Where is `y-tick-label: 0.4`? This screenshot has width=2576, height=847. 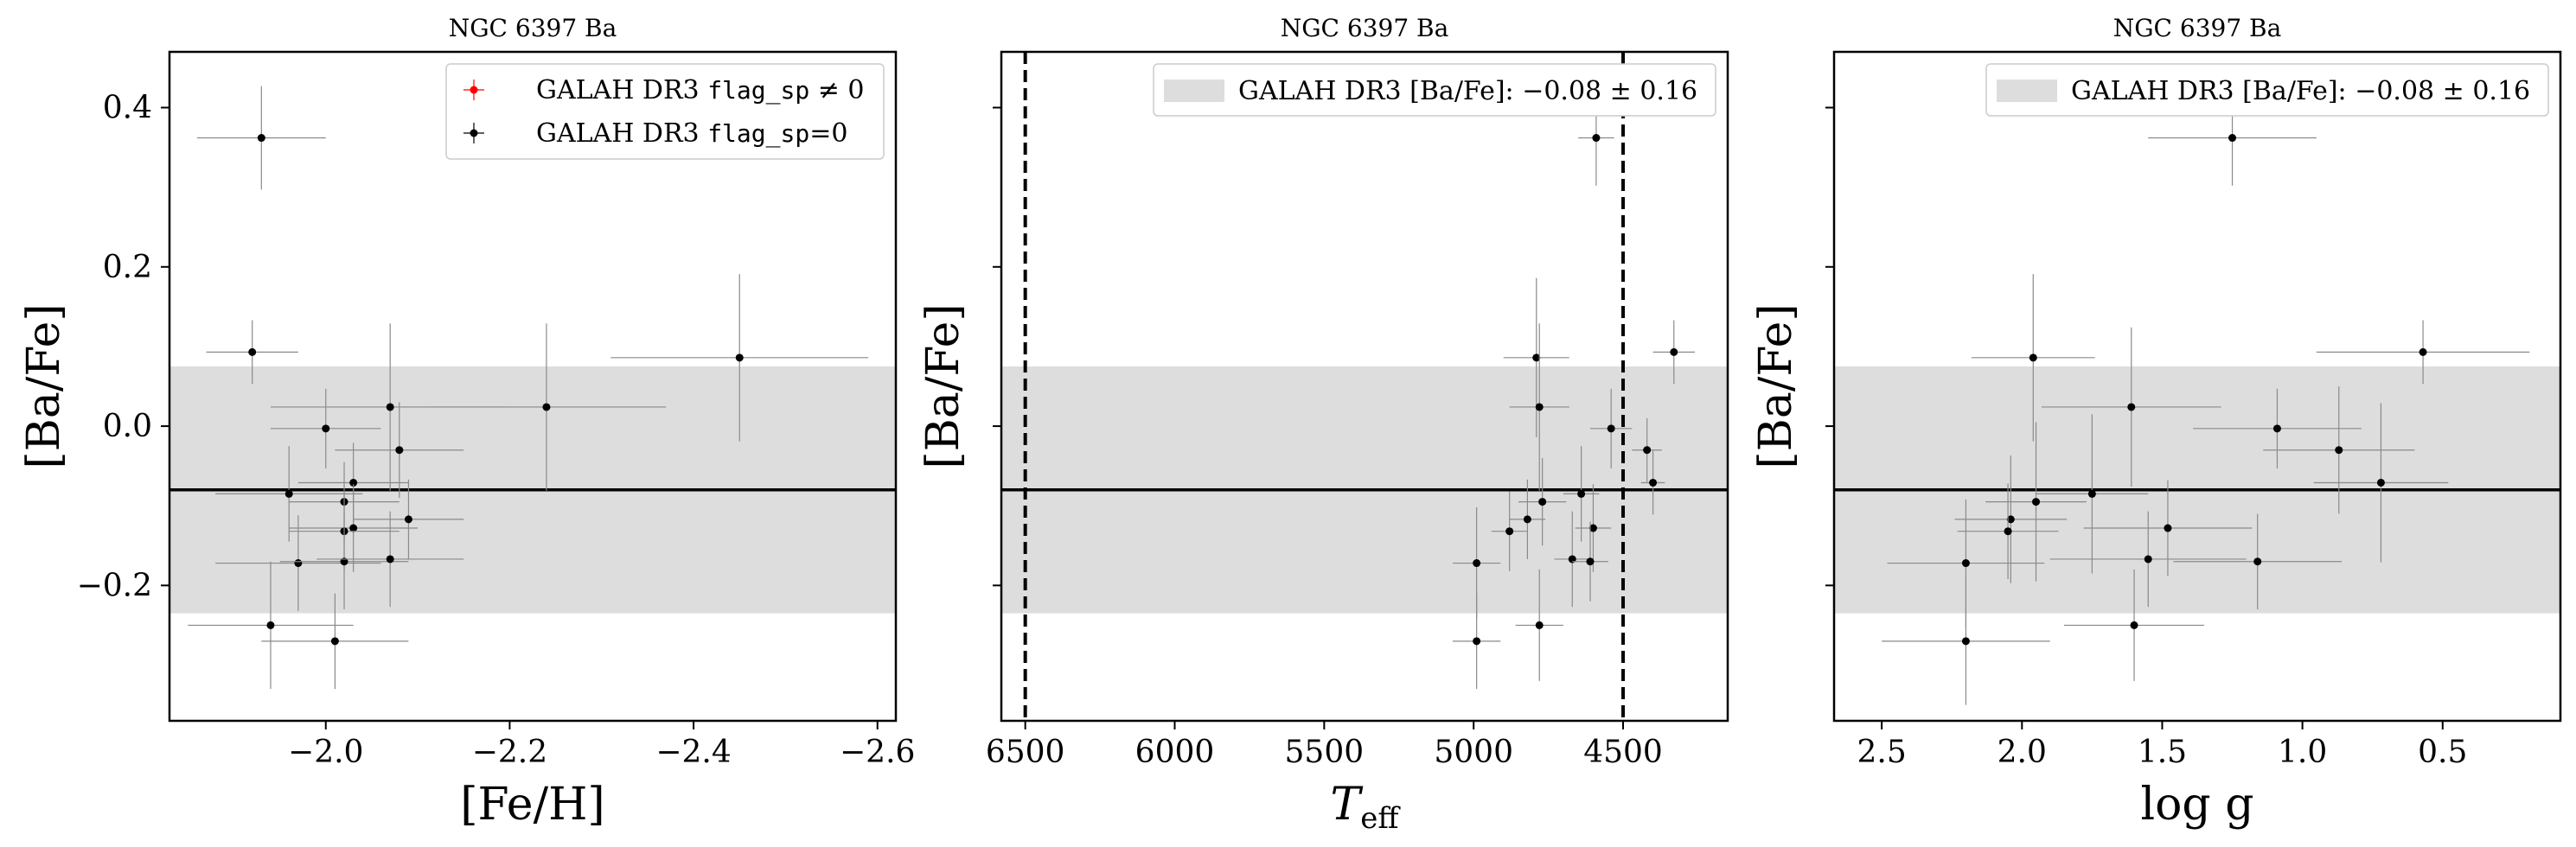 y-tick-label: 0.4 is located at coordinates (128, 108).